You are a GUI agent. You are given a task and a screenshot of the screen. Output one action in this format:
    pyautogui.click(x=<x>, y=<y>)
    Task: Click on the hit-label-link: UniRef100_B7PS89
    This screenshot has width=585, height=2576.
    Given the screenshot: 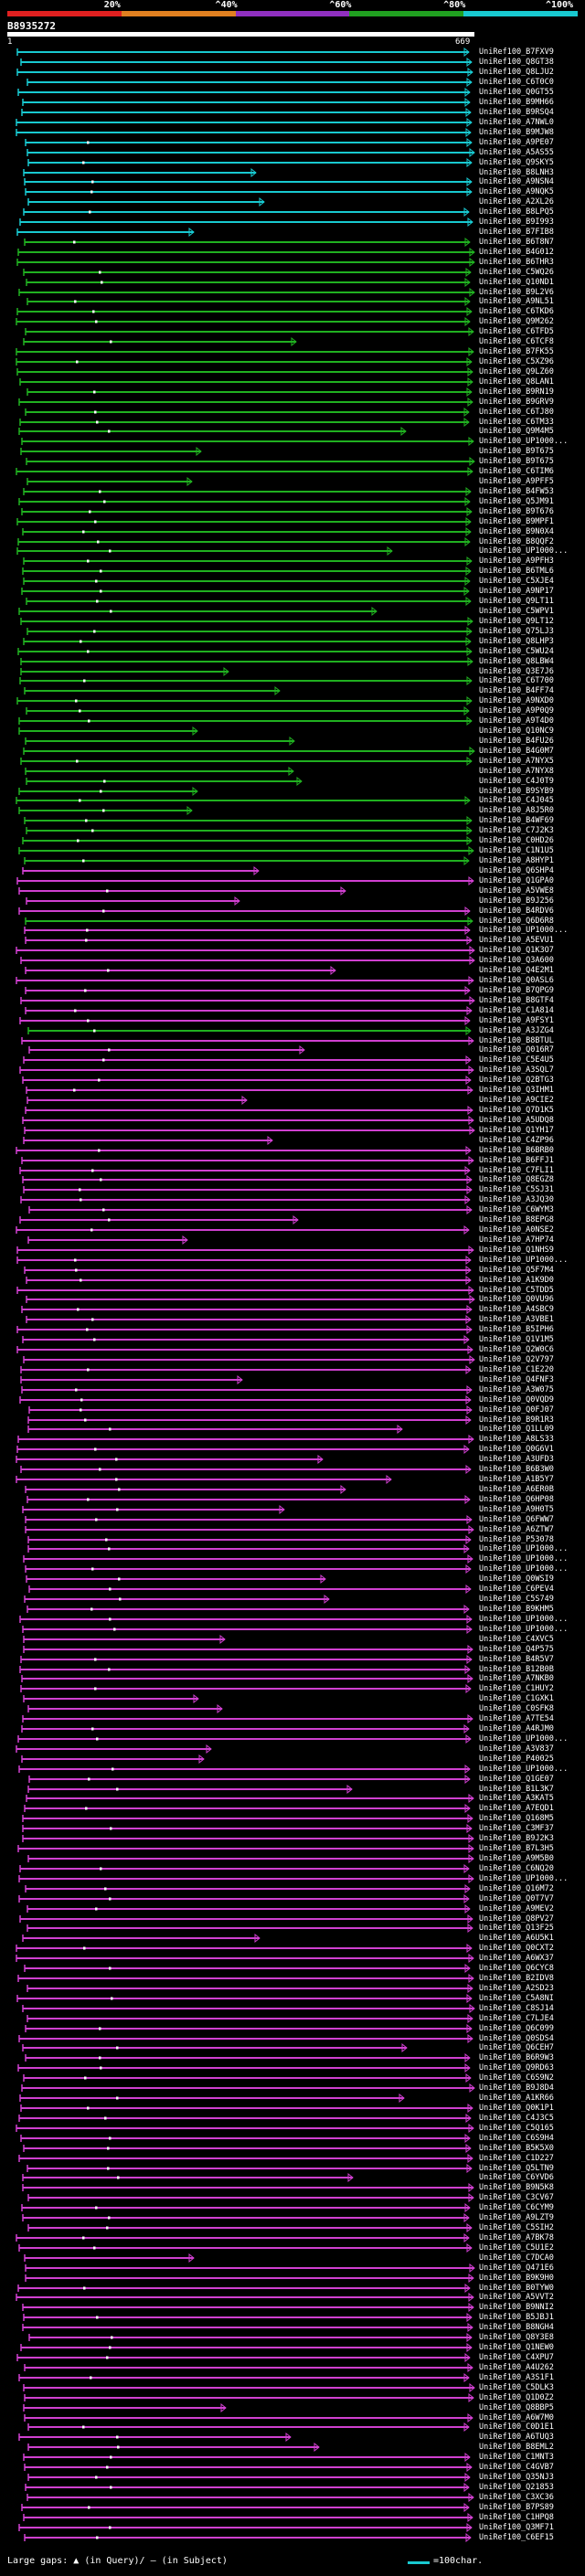 What is the action you would take?
    pyautogui.click(x=516, y=2507)
    